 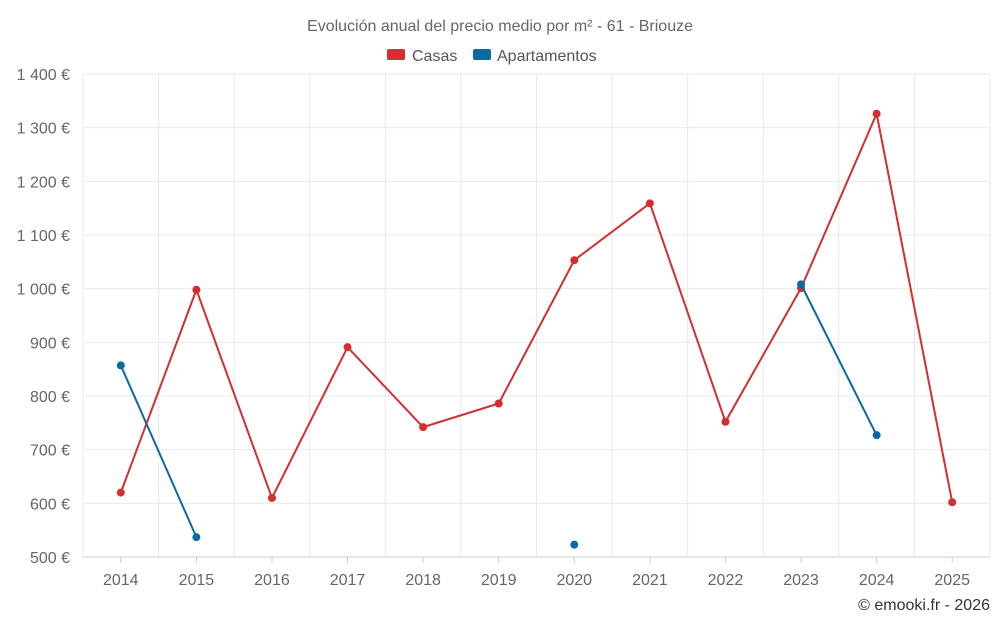 I want to click on x-tick-label: 2018, so click(x=423, y=580).